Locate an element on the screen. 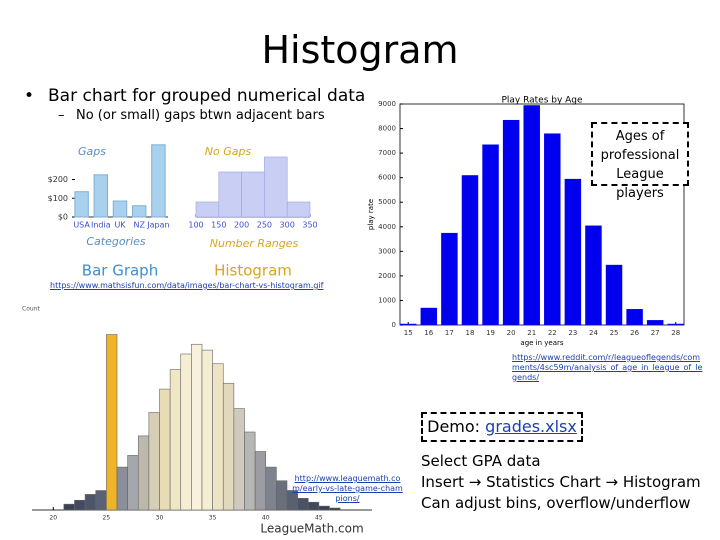 The image size is (720, 540). x-tick-label: 35 is located at coordinates (213, 518).